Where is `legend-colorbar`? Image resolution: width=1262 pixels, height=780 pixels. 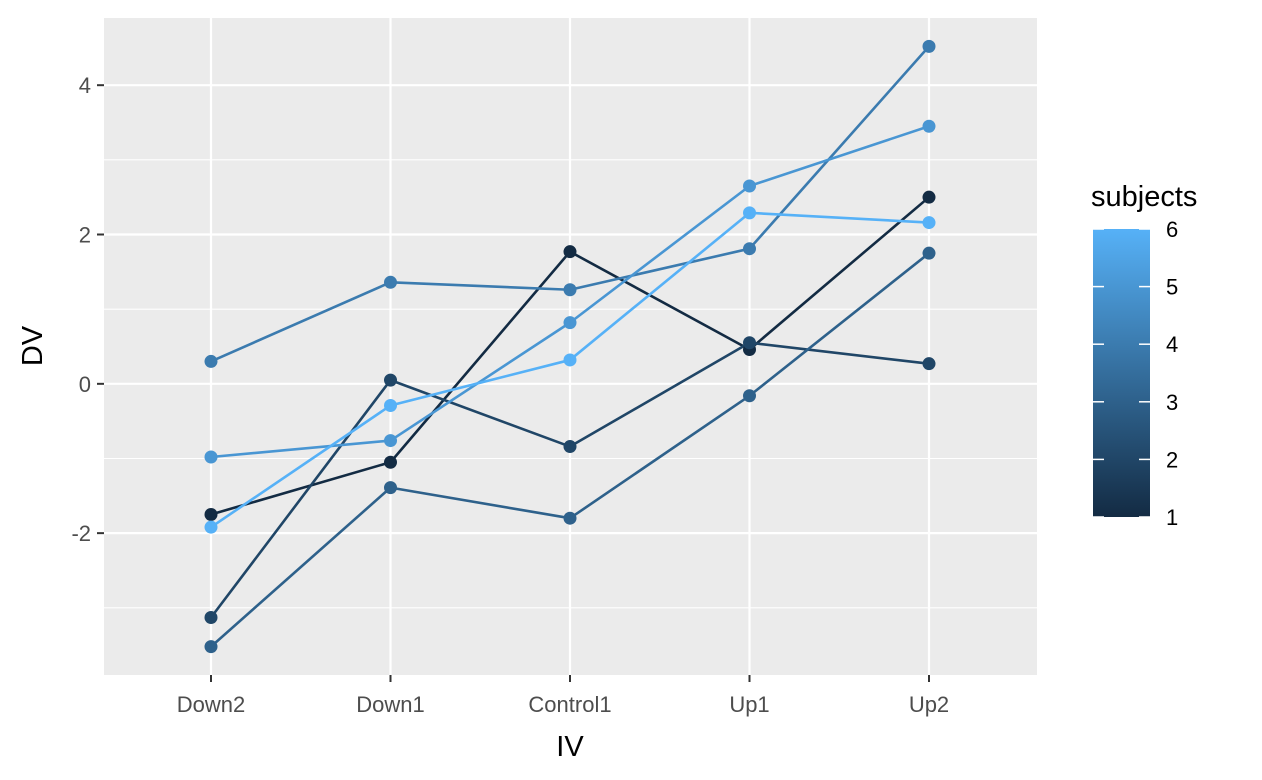
legend-colorbar is located at coordinates (1121, 373).